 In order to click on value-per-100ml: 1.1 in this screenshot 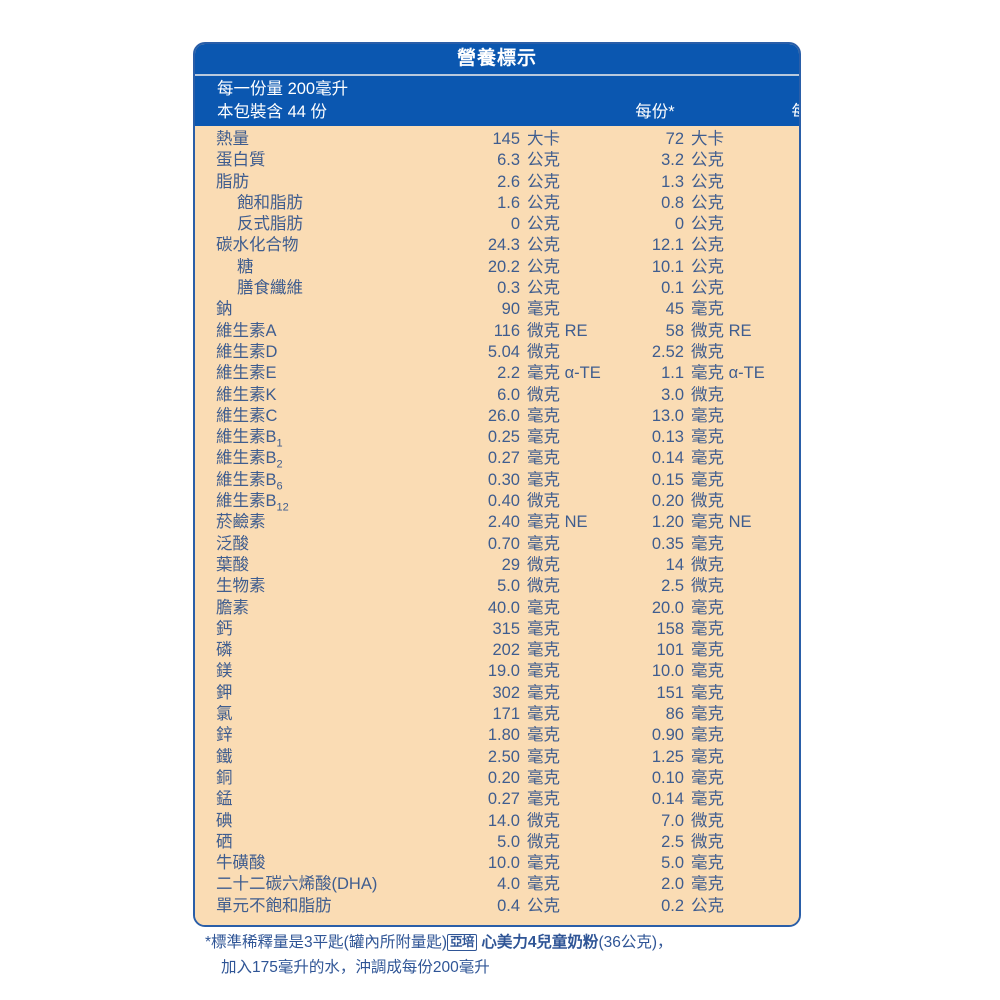, I will do `click(672, 373)`.